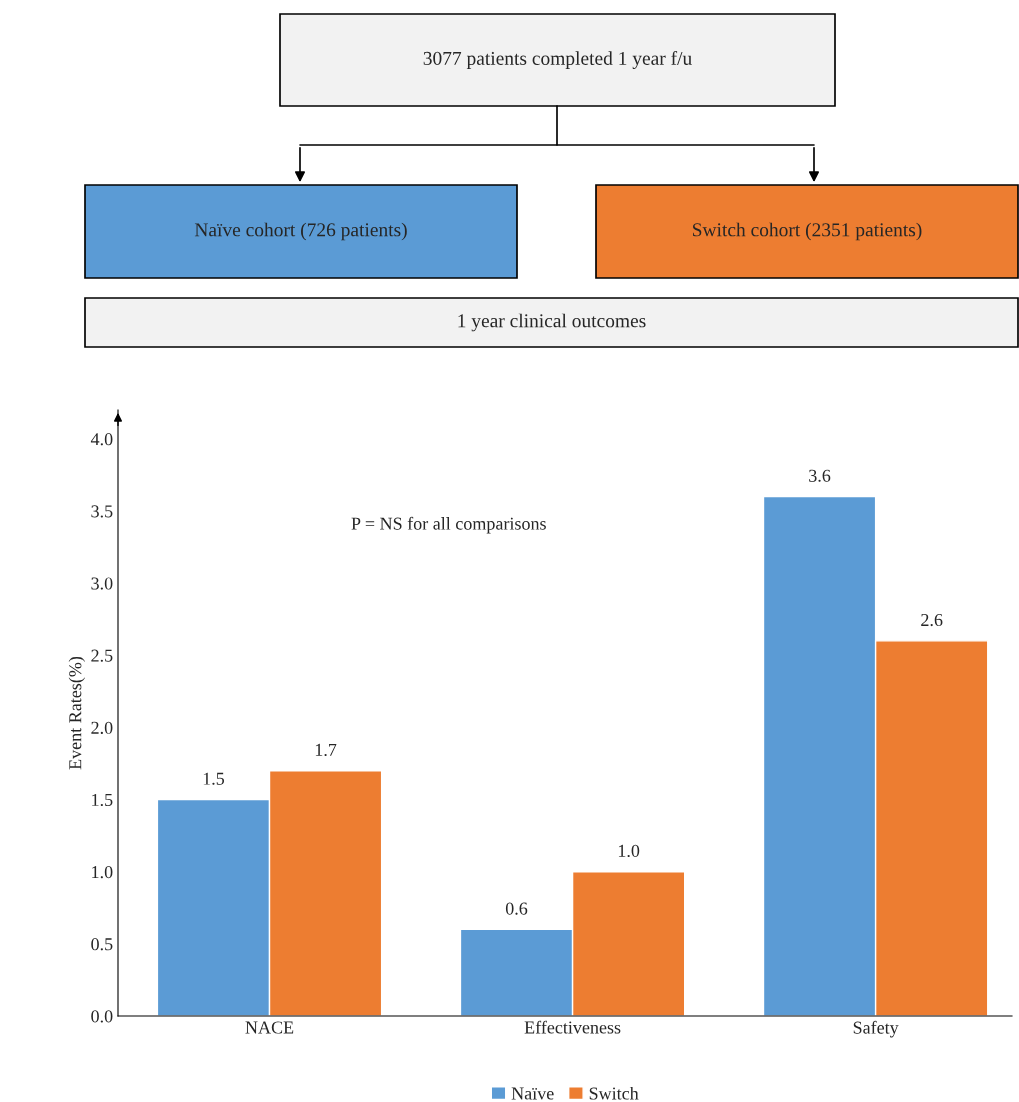 The height and width of the screenshot is (1102, 1019). What do you see at coordinates (807, 231) in the screenshot?
I see `text: Switch cohort (2351 patients)` at bounding box center [807, 231].